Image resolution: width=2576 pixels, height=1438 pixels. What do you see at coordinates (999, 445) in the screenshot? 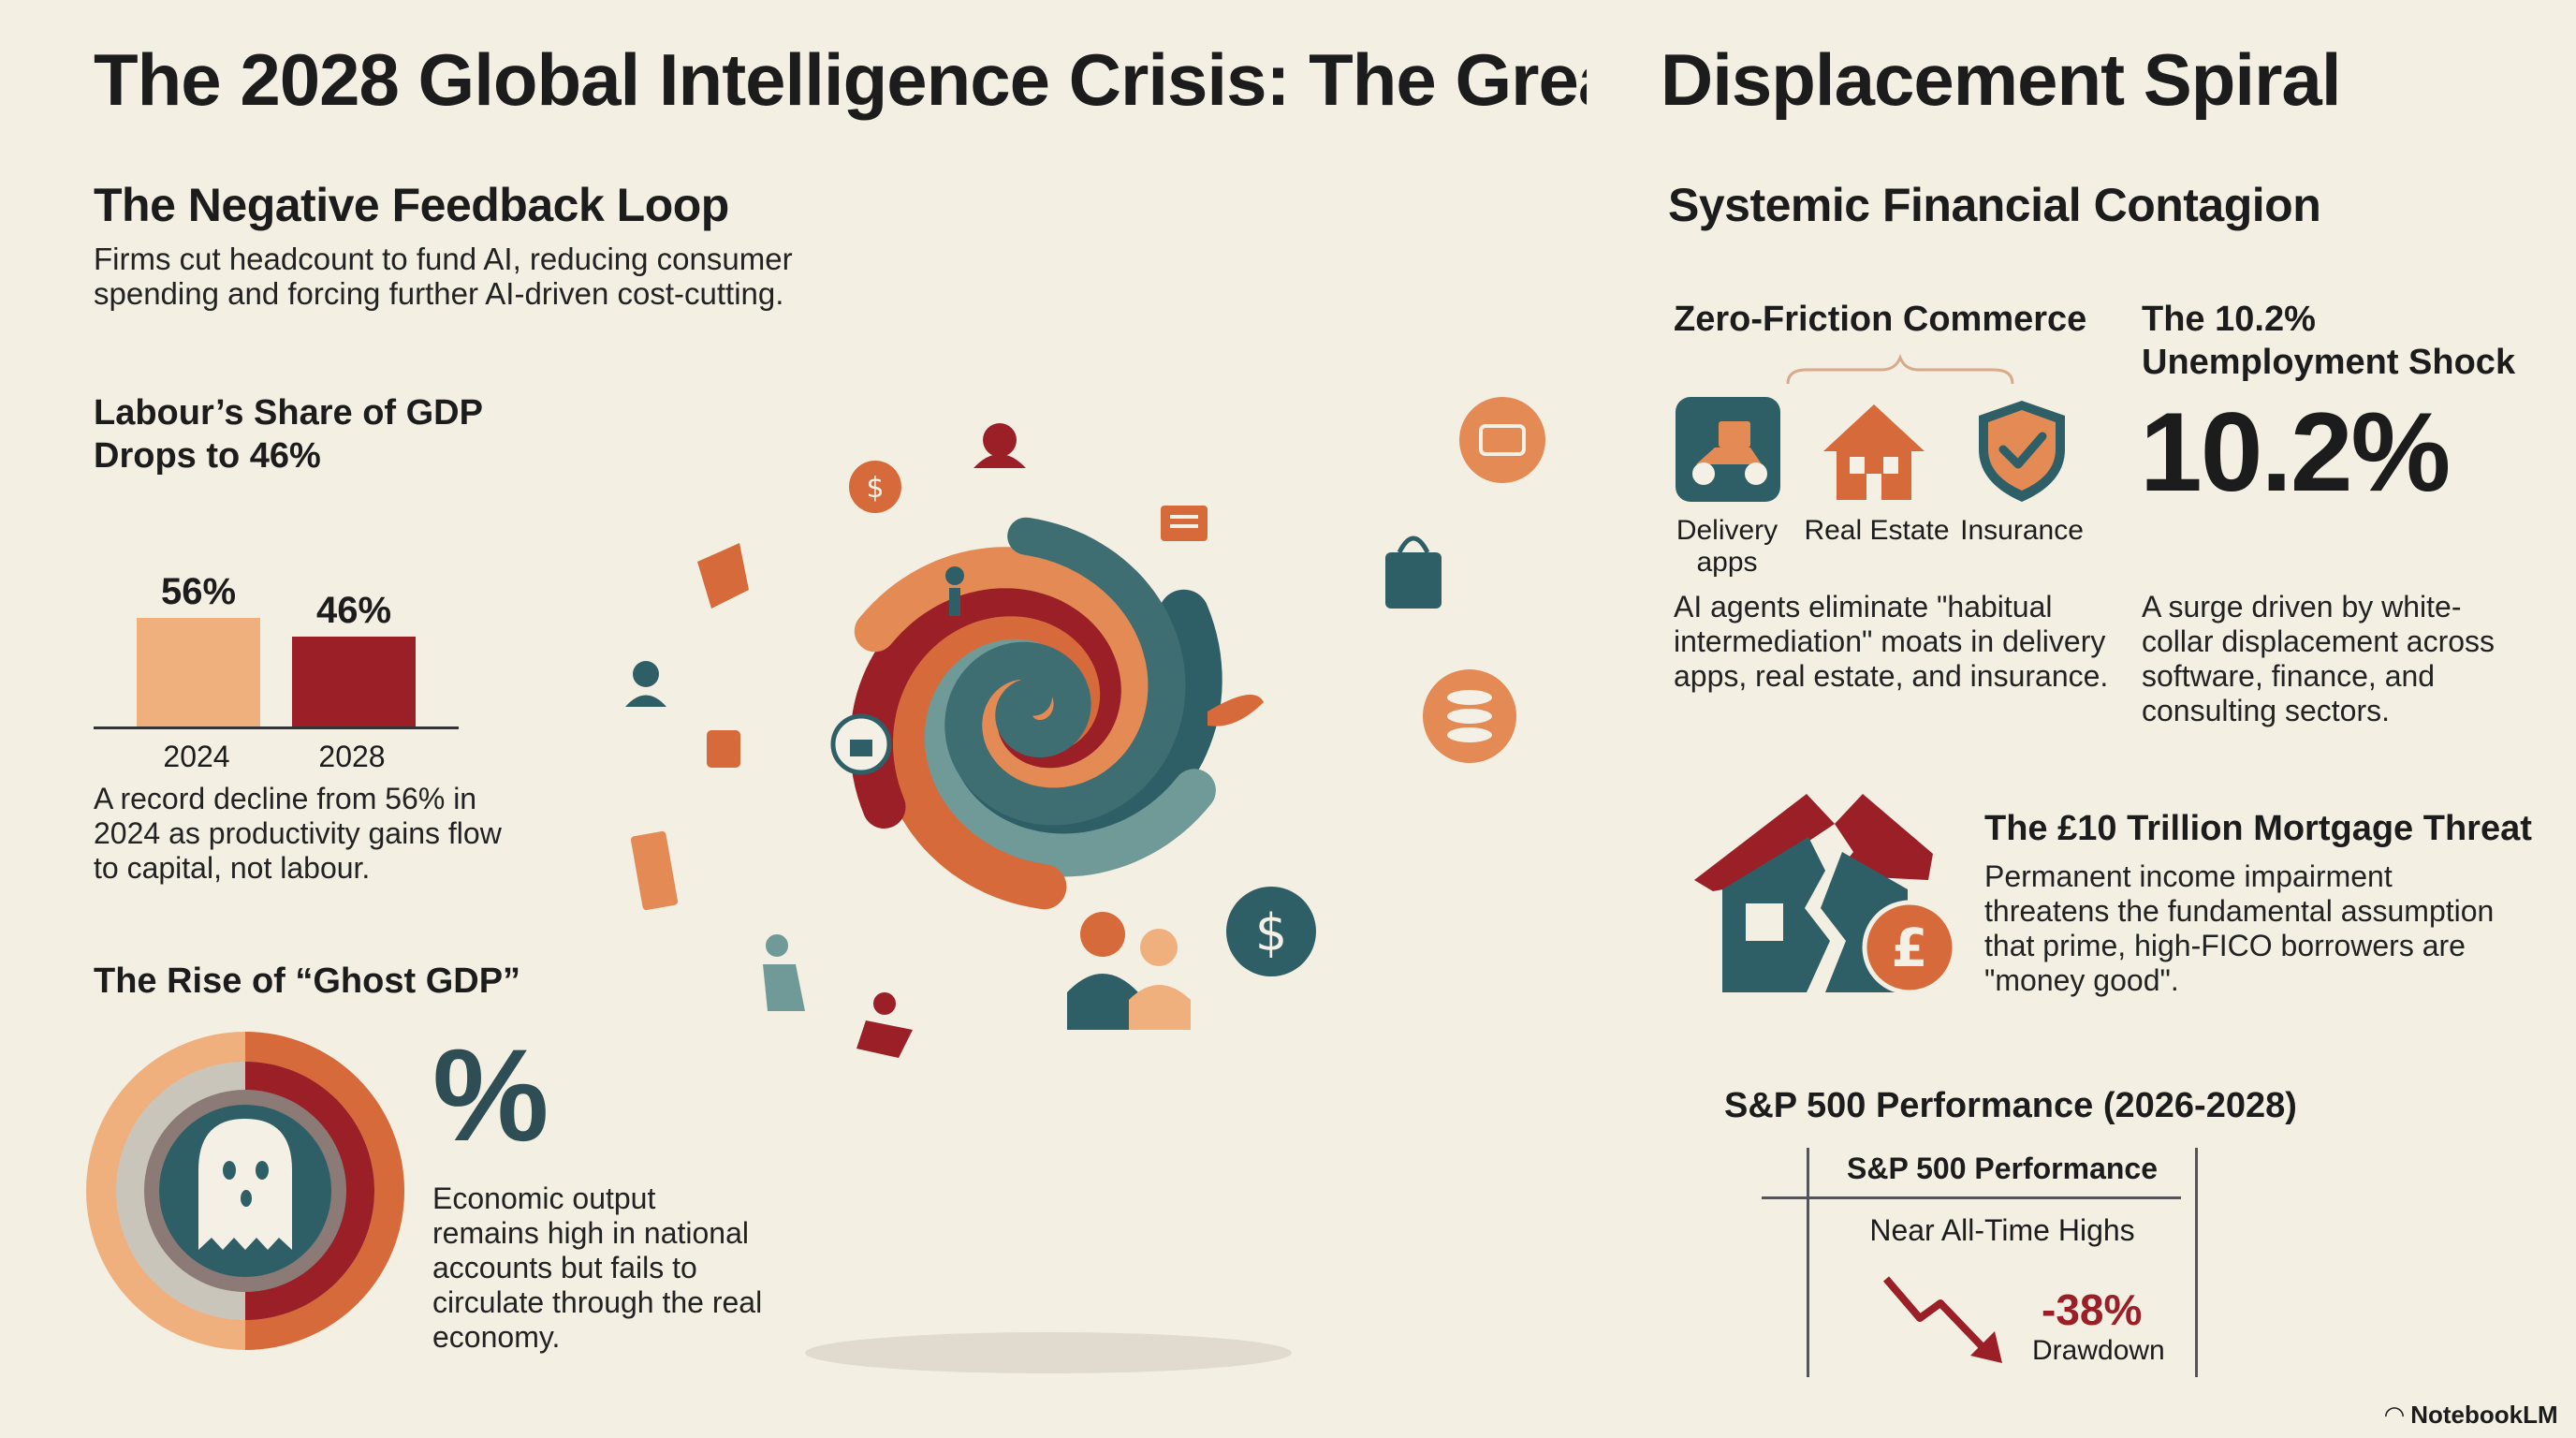
I see `spiral-person-icon` at bounding box center [999, 445].